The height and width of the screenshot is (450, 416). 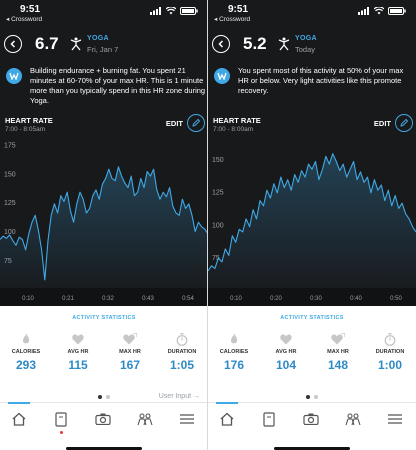 I want to click on x-axis-band, so click(x=103, y=297).